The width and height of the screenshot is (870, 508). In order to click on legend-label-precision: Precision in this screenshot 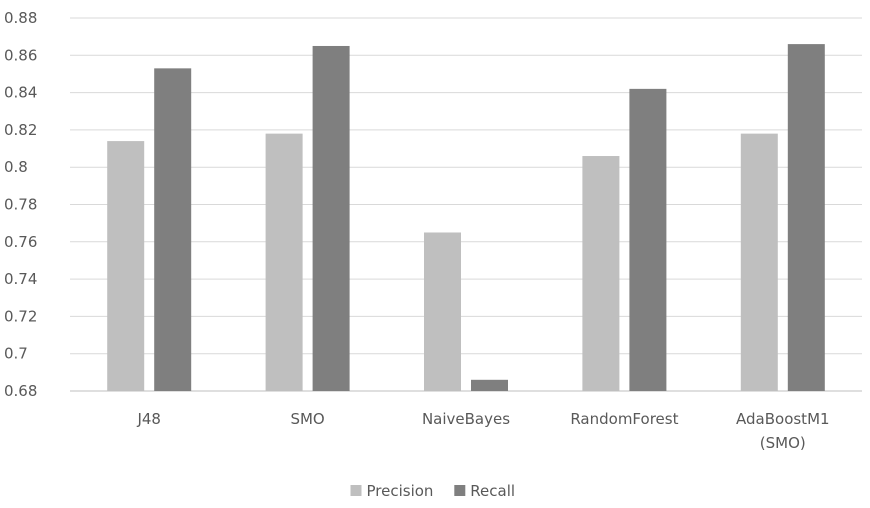, I will do `click(400, 491)`.